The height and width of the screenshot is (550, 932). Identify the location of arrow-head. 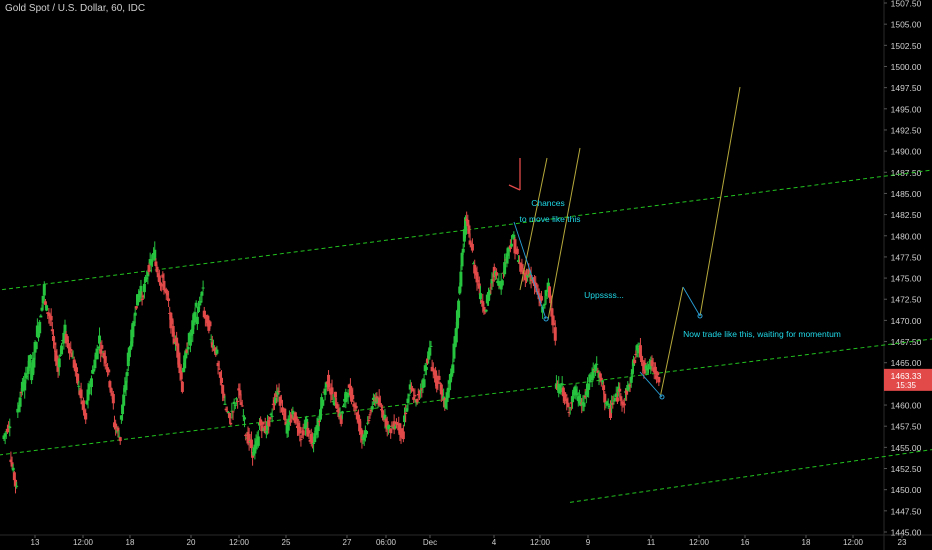
(700, 316).